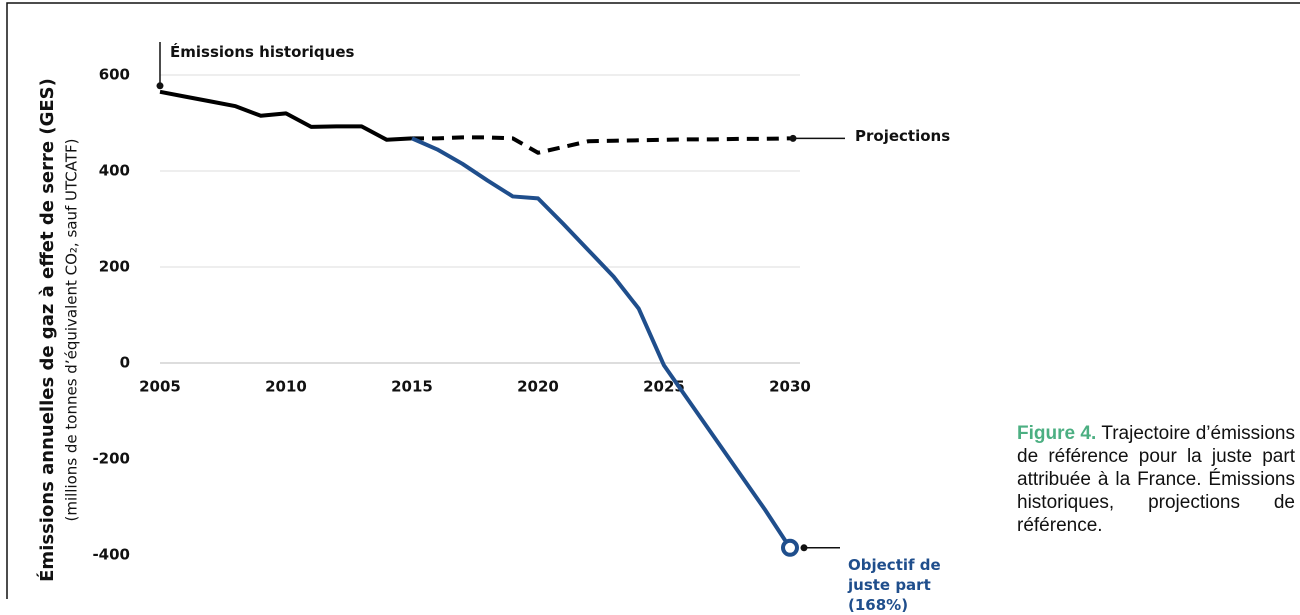 The image size is (1300, 615). What do you see at coordinates (894, 585) in the screenshot?
I see `fair-share-label: Objectif de juste part (168%)` at bounding box center [894, 585].